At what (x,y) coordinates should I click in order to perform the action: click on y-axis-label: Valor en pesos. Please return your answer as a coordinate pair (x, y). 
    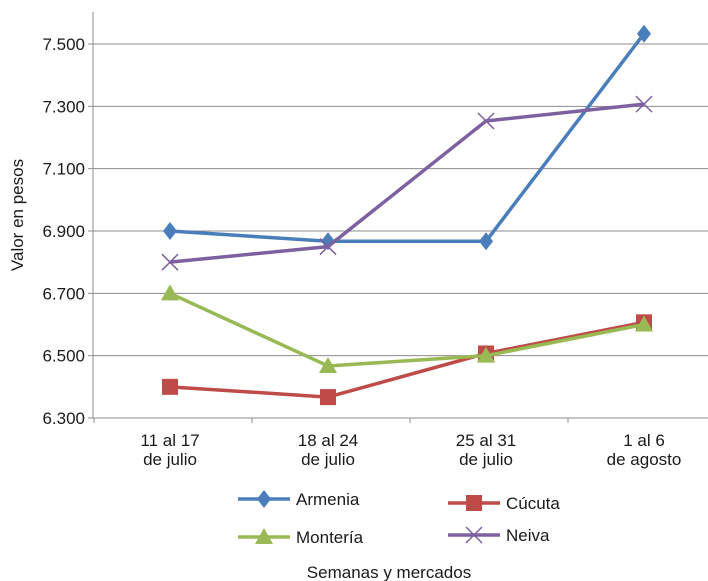
    Looking at the image, I should click on (17, 215).